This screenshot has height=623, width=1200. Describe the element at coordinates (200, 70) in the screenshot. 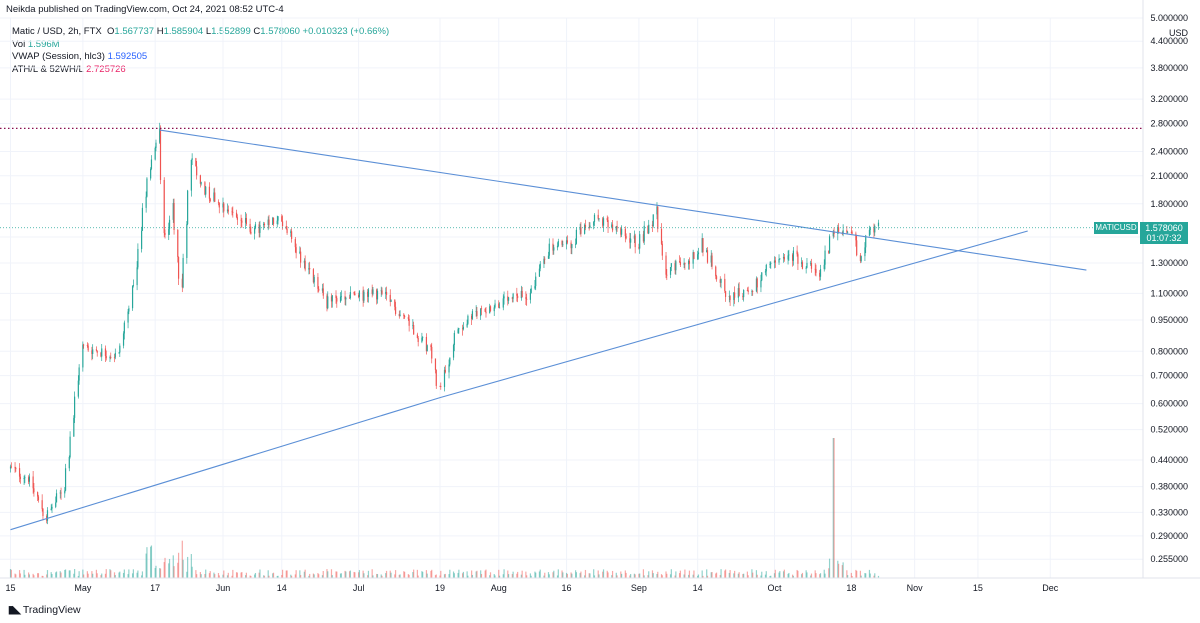

I see `legend-ath-row: ATH/L & 52WH/L 2.725726` at that location.